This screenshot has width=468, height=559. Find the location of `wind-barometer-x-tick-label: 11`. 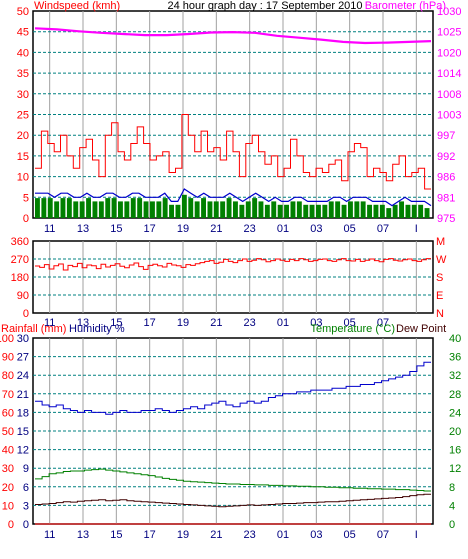

wind-barometer-x-tick-label: 11 is located at coordinates (49, 229).